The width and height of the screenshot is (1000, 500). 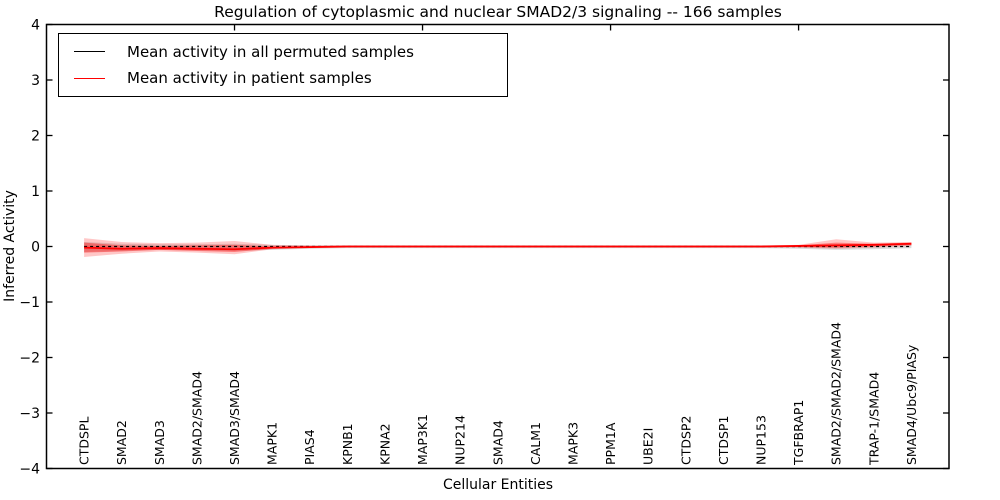 What do you see at coordinates (498, 485) in the screenshot?
I see `x-axis-label: Cellular Entities` at bounding box center [498, 485].